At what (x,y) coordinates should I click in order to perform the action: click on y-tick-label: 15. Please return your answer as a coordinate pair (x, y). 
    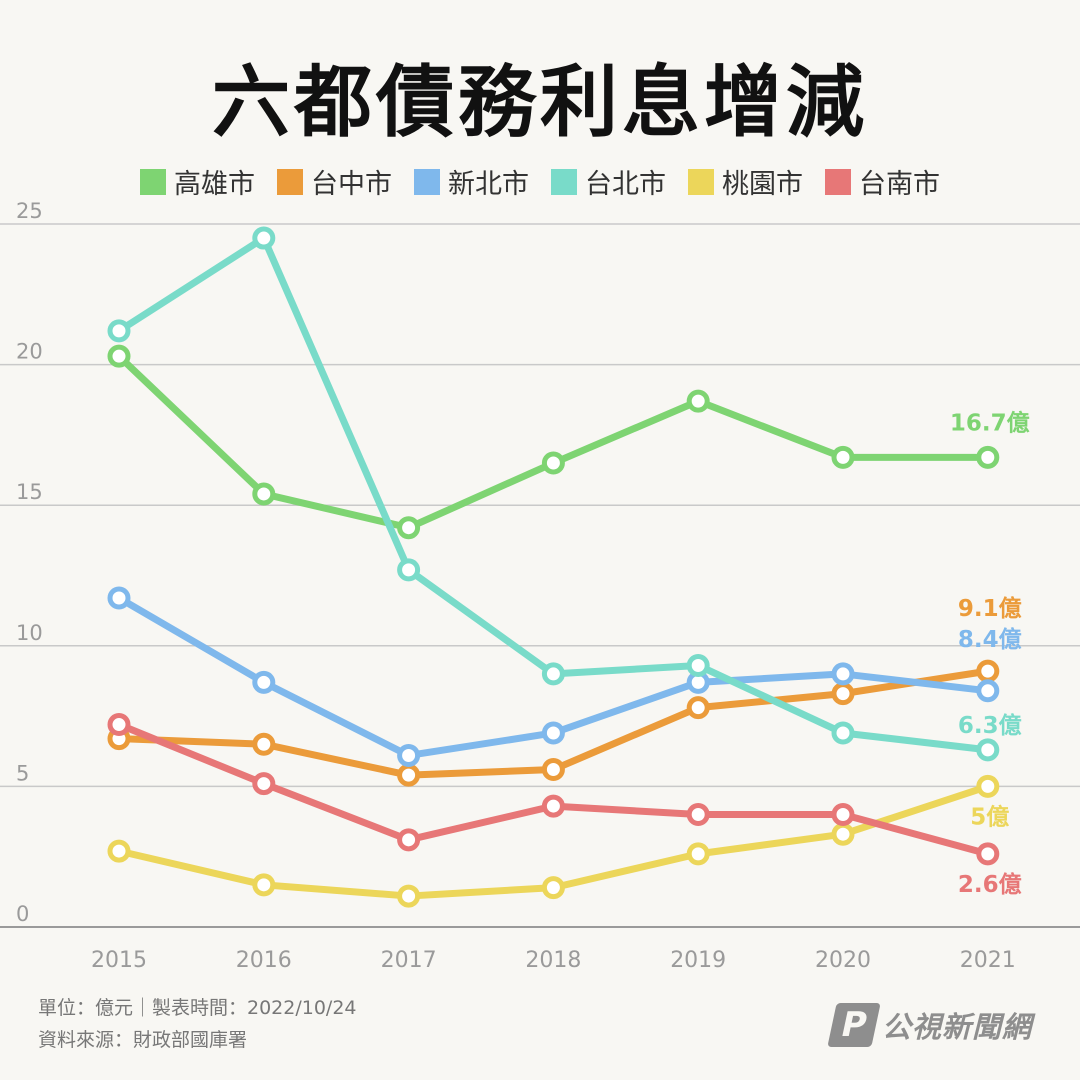
    Looking at the image, I should click on (29, 492).